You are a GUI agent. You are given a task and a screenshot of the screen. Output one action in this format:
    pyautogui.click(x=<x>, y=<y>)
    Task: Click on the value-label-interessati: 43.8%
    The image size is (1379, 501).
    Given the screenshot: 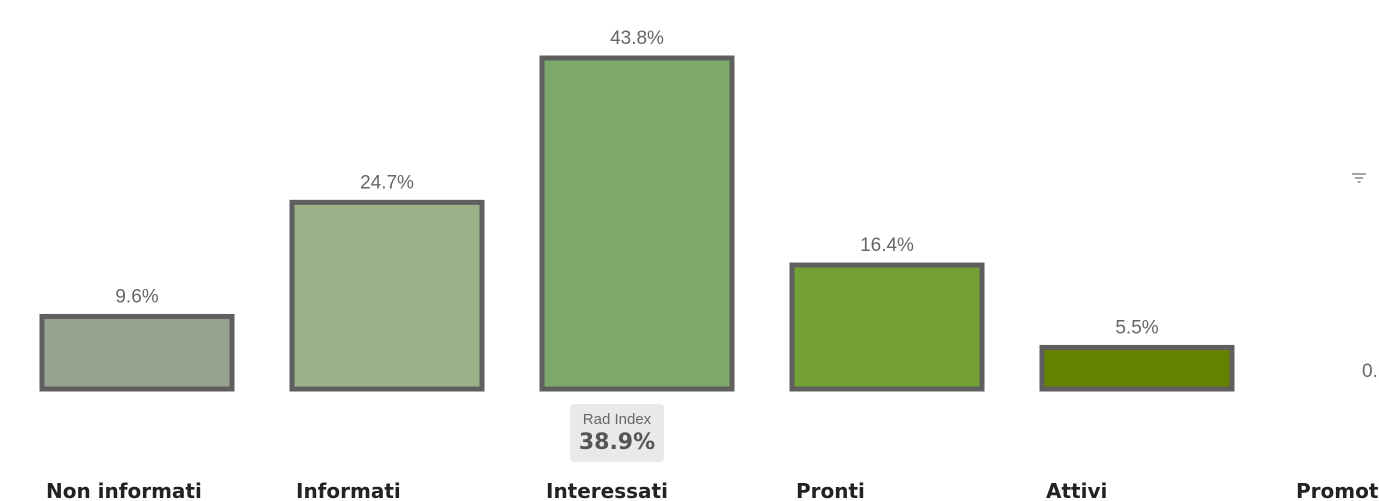 What is the action you would take?
    pyautogui.click(x=637, y=38)
    